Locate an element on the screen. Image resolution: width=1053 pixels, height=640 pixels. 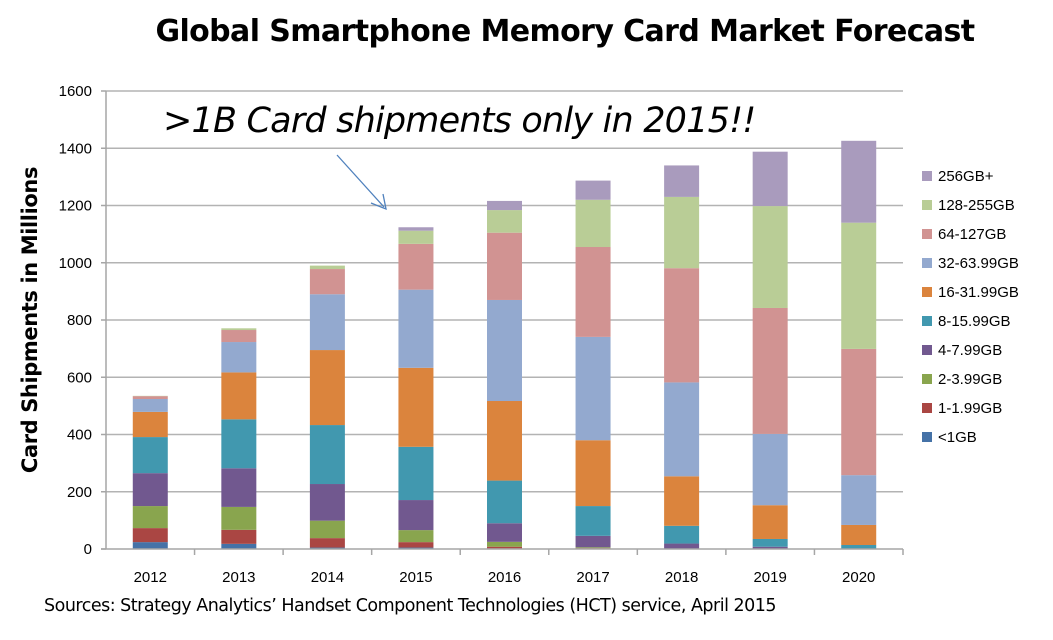
arrow-line is located at coordinates (360, 181).